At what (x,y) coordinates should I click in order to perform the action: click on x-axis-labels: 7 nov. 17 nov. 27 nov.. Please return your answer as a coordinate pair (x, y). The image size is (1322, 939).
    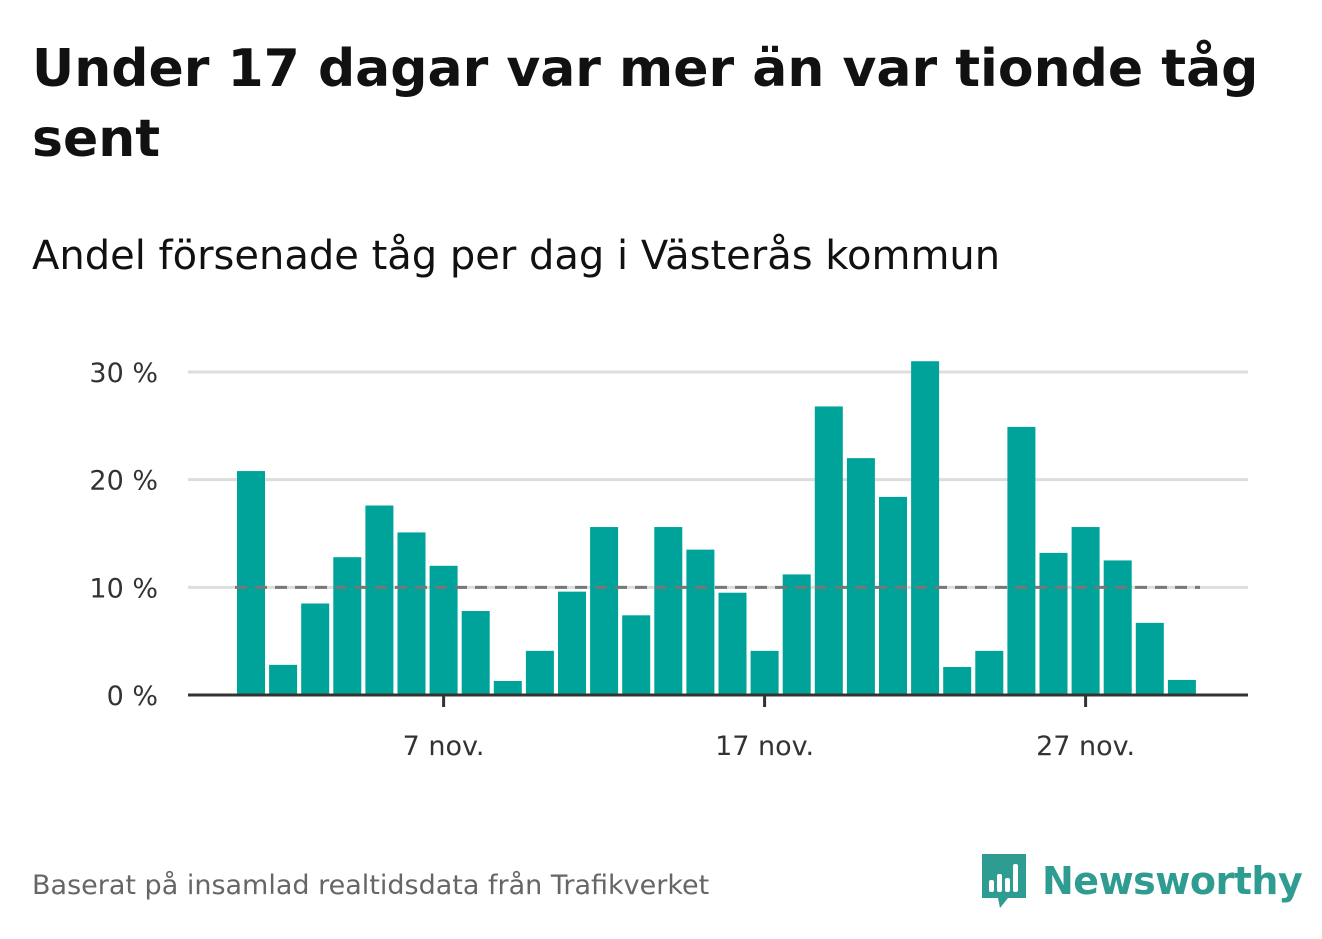
    Looking at the image, I should click on (769, 728).